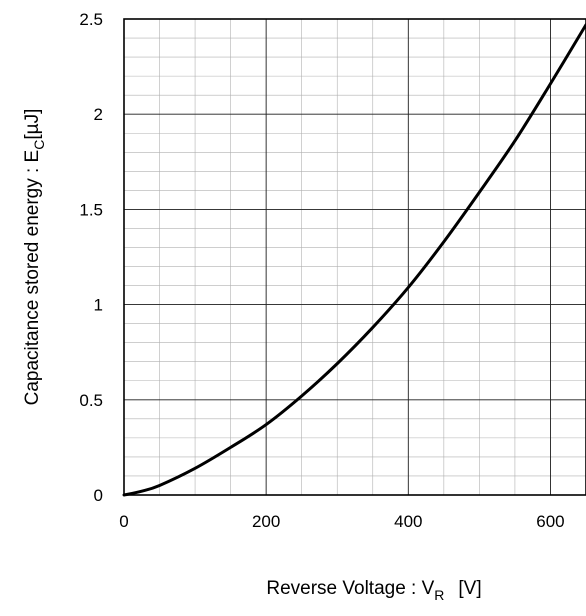 This screenshot has height=616, width=586. Describe the element at coordinates (91, 257) in the screenshot. I see `y-tick-labels: 0 0.5 1 1.5 2 2.5` at that location.